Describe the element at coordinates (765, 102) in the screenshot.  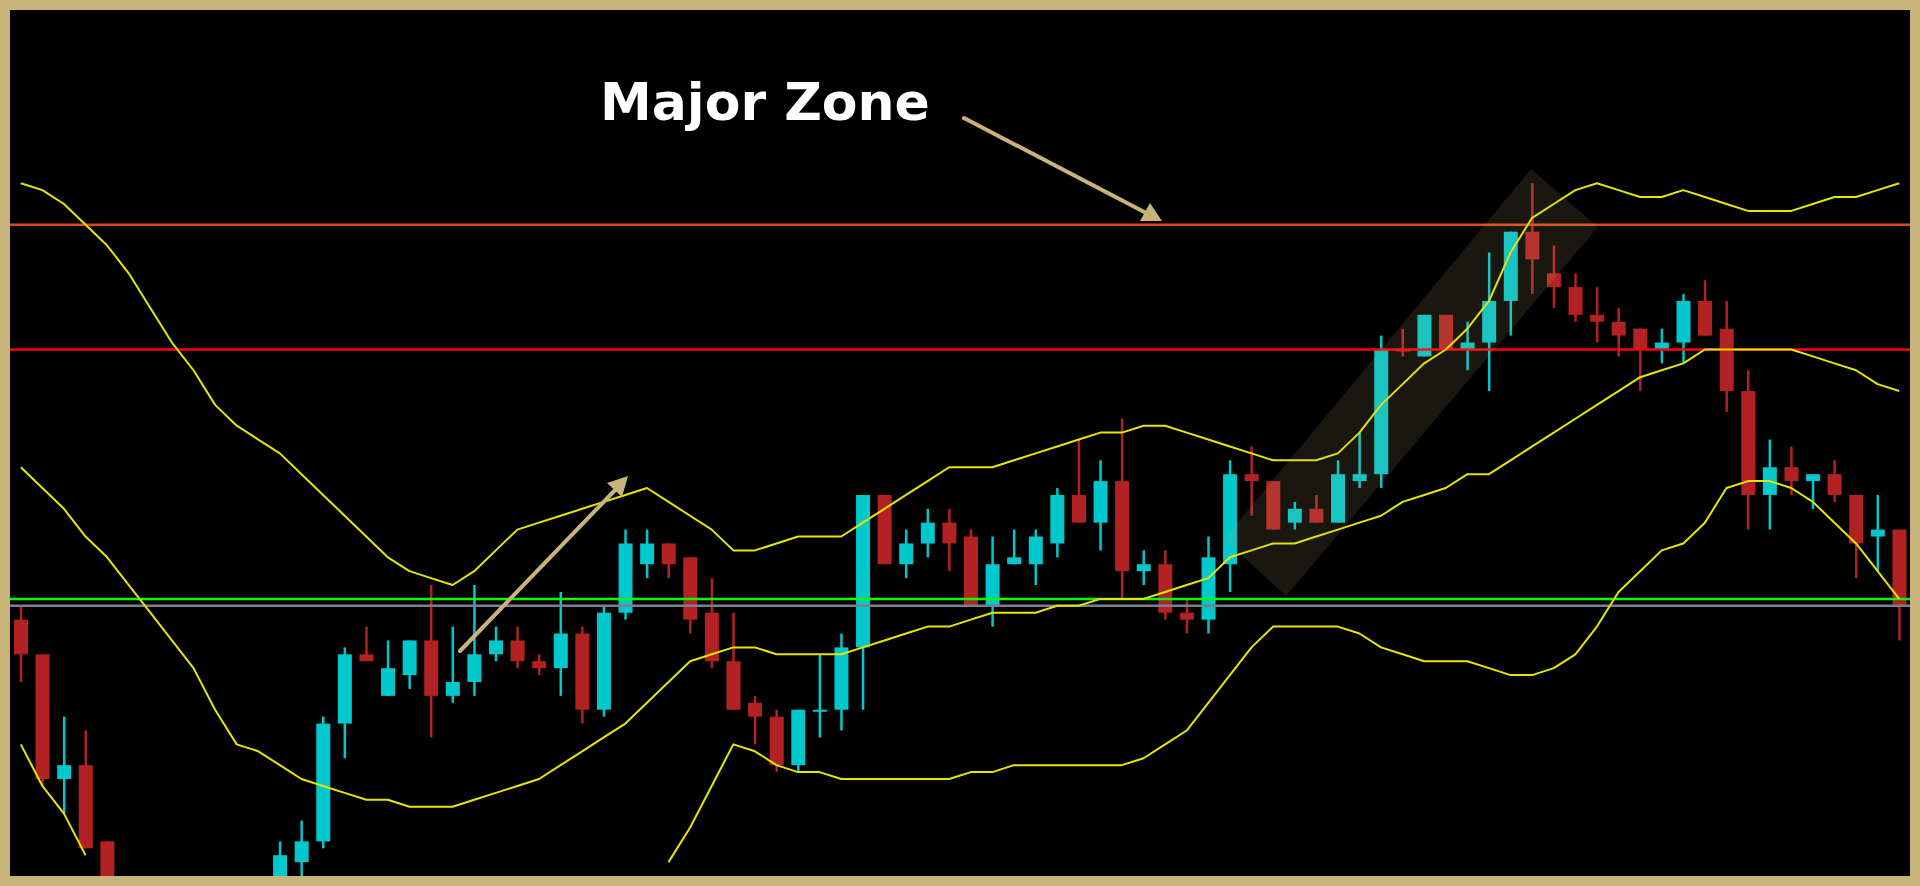
I see `text: Major Zone` at that location.